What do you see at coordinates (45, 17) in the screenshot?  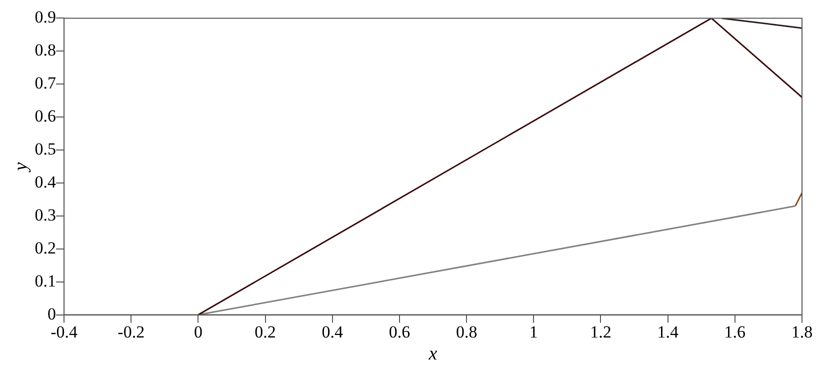 I see `y-tick-label: 0.9` at bounding box center [45, 17].